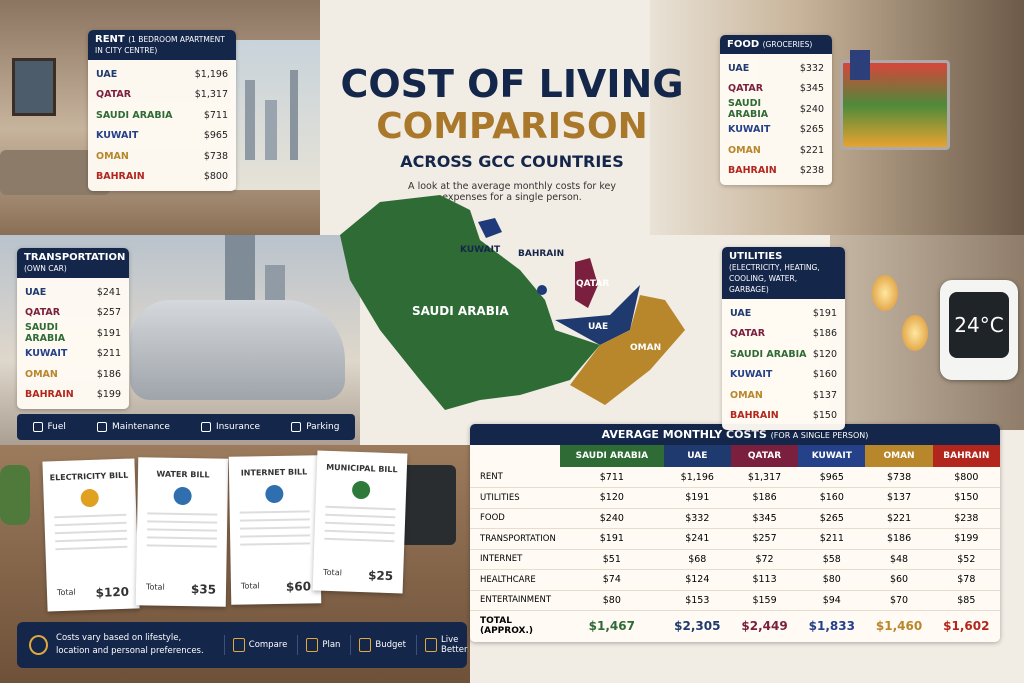 This screenshot has height=683, width=1024. What do you see at coordinates (764, 477) in the screenshot?
I see `cost-cell: $1,317` at bounding box center [764, 477].